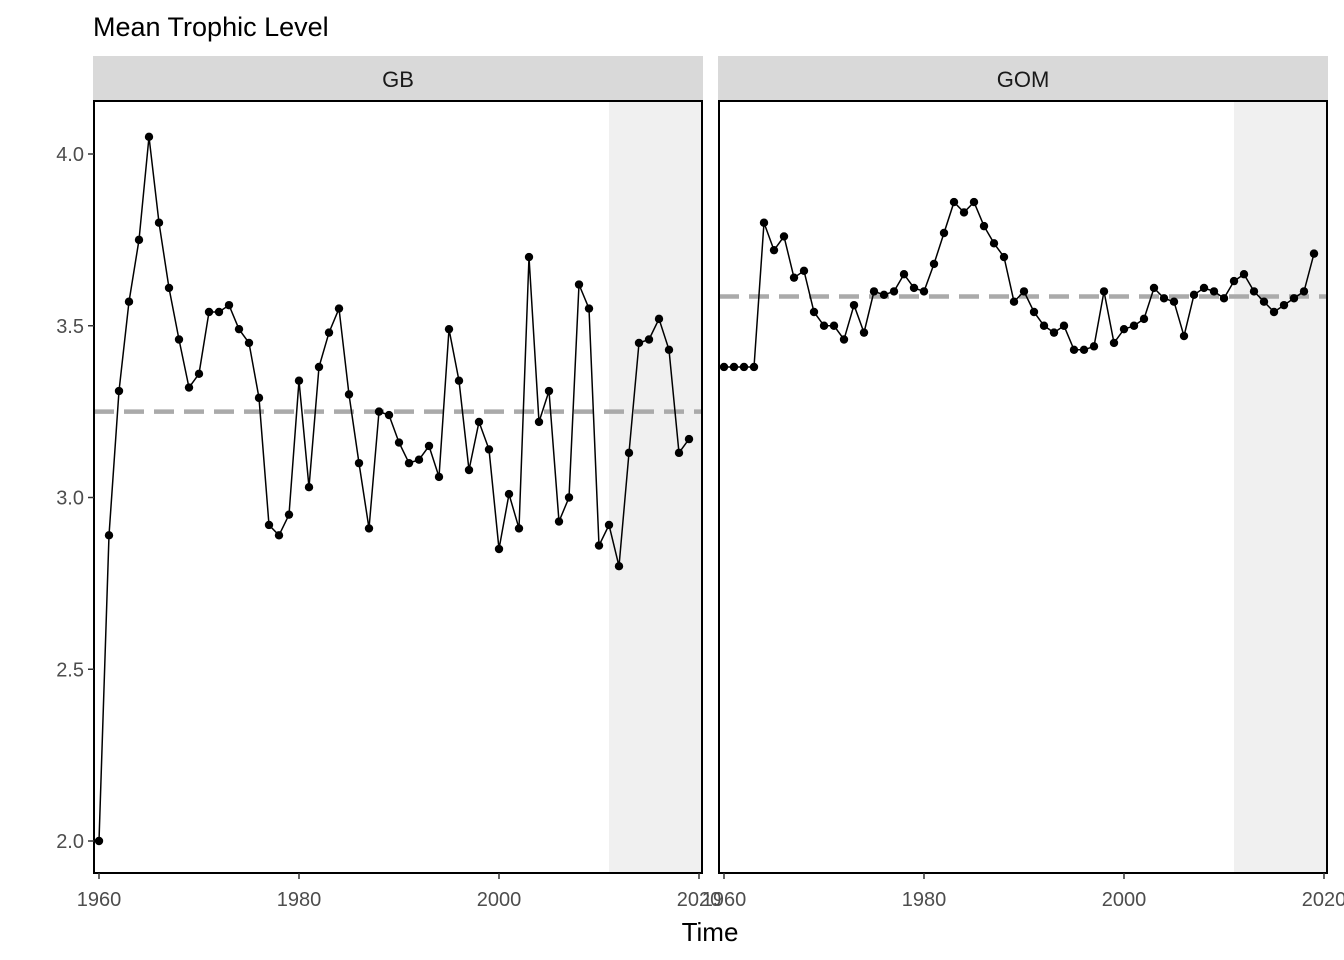  Describe the element at coordinates (655, 487) in the screenshot. I see `shaded-period` at that location.